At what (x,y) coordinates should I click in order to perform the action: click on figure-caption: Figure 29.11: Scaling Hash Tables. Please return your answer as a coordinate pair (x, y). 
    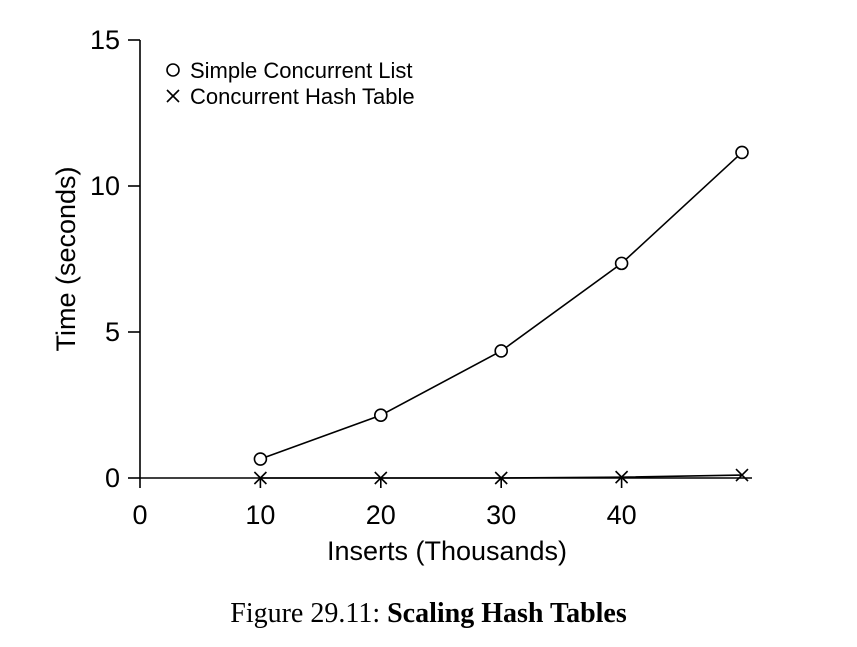
    Looking at the image, I should click on (428, 614).